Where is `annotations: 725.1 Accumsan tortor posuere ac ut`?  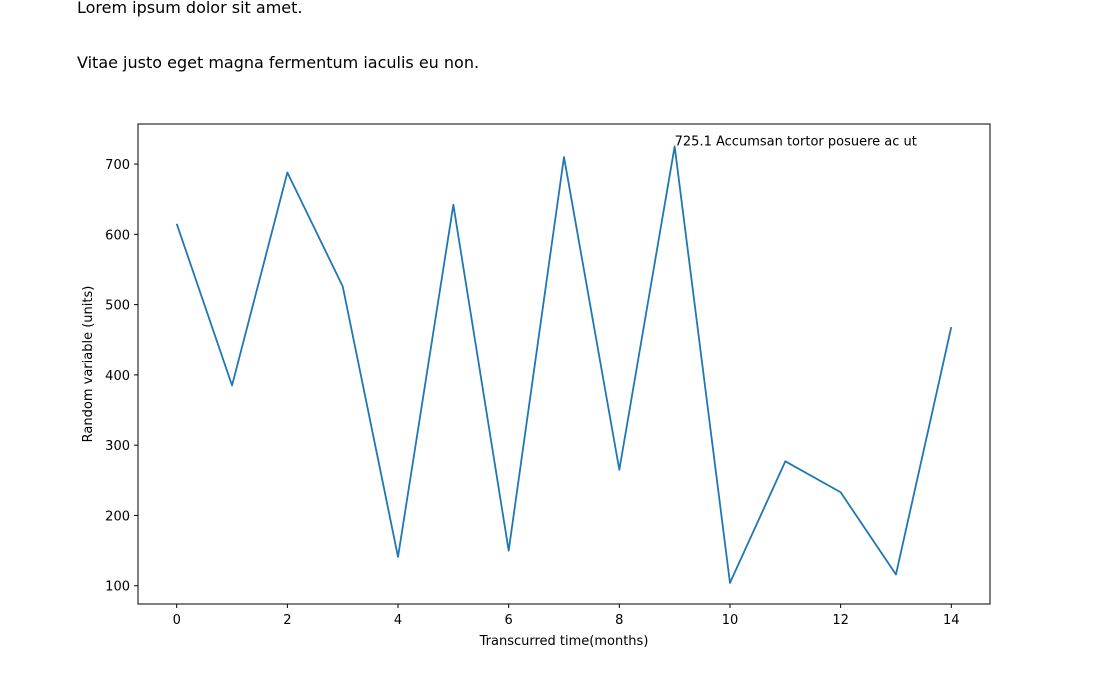
annotations: 725.1 Accumsan tortor posuere ac ut is located at coordinates (796, 141).